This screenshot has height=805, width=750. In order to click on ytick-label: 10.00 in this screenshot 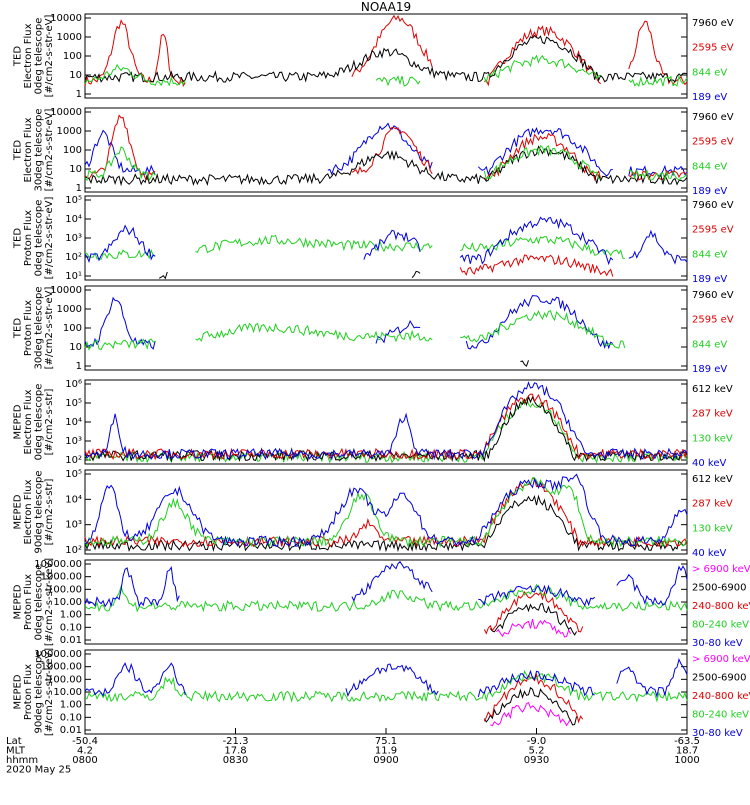, I will do `click(67, 692)`.